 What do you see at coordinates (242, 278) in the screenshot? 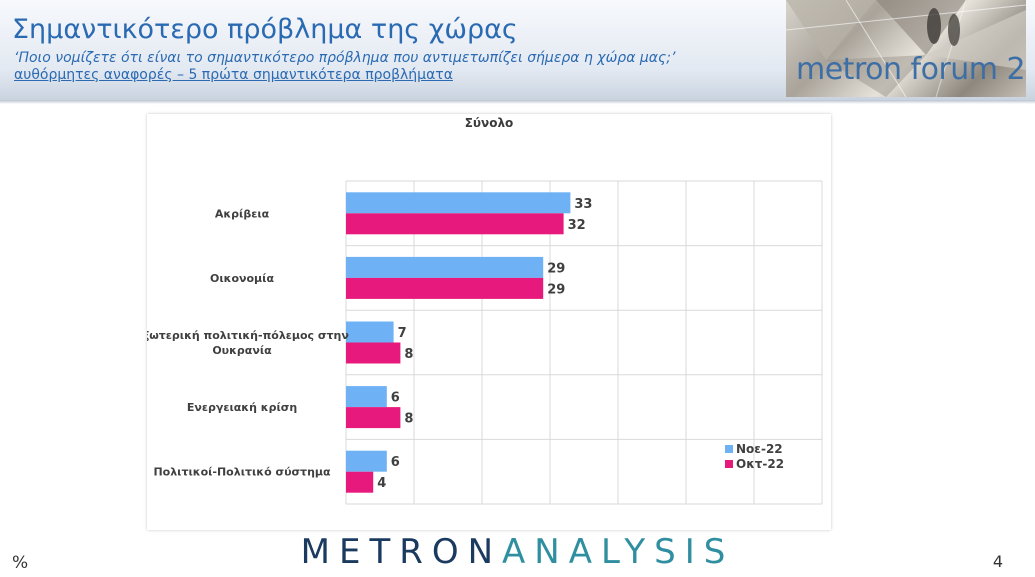
I see `category-label: Οικονομία` at bounding box center [242, 278].